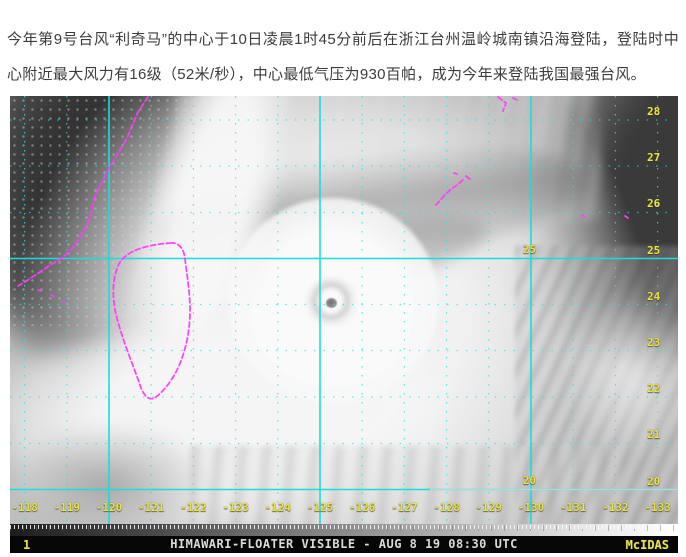 The image size is (686, 557). I want to click on longitude-label: -133, so click(657, 507).